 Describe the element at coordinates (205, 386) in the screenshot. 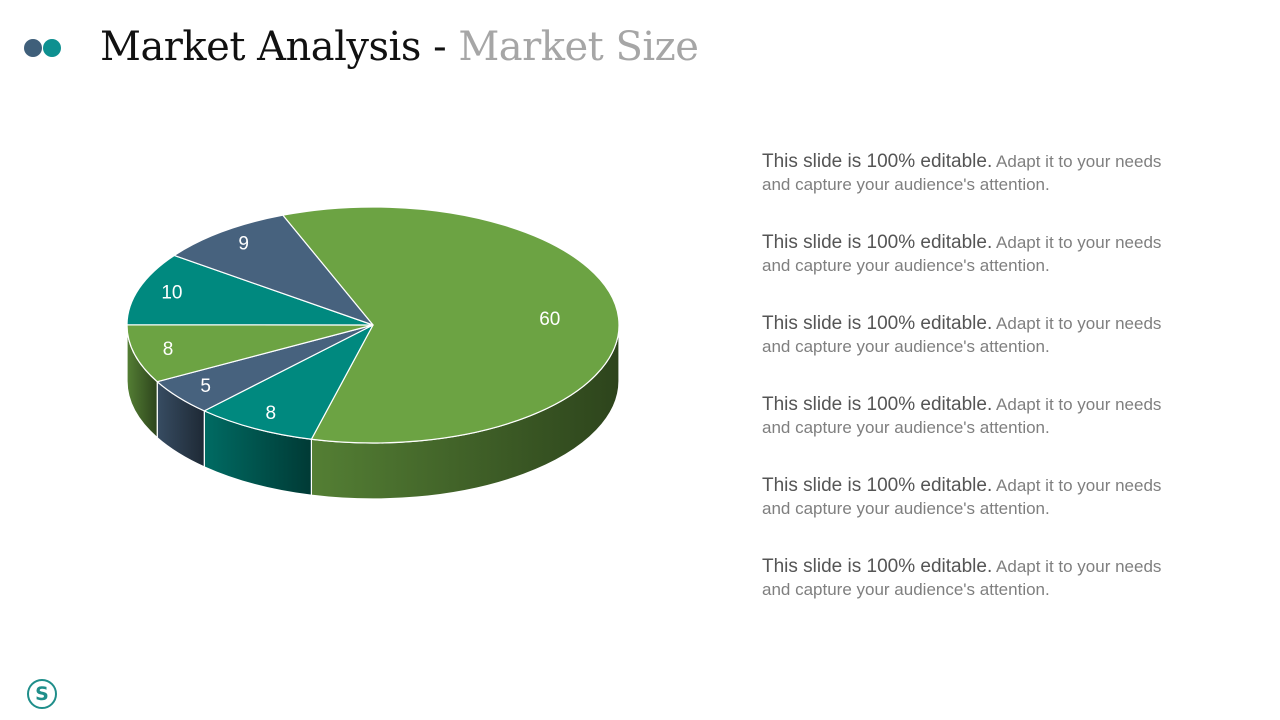

I see `pie-data-label: 5` at that location.